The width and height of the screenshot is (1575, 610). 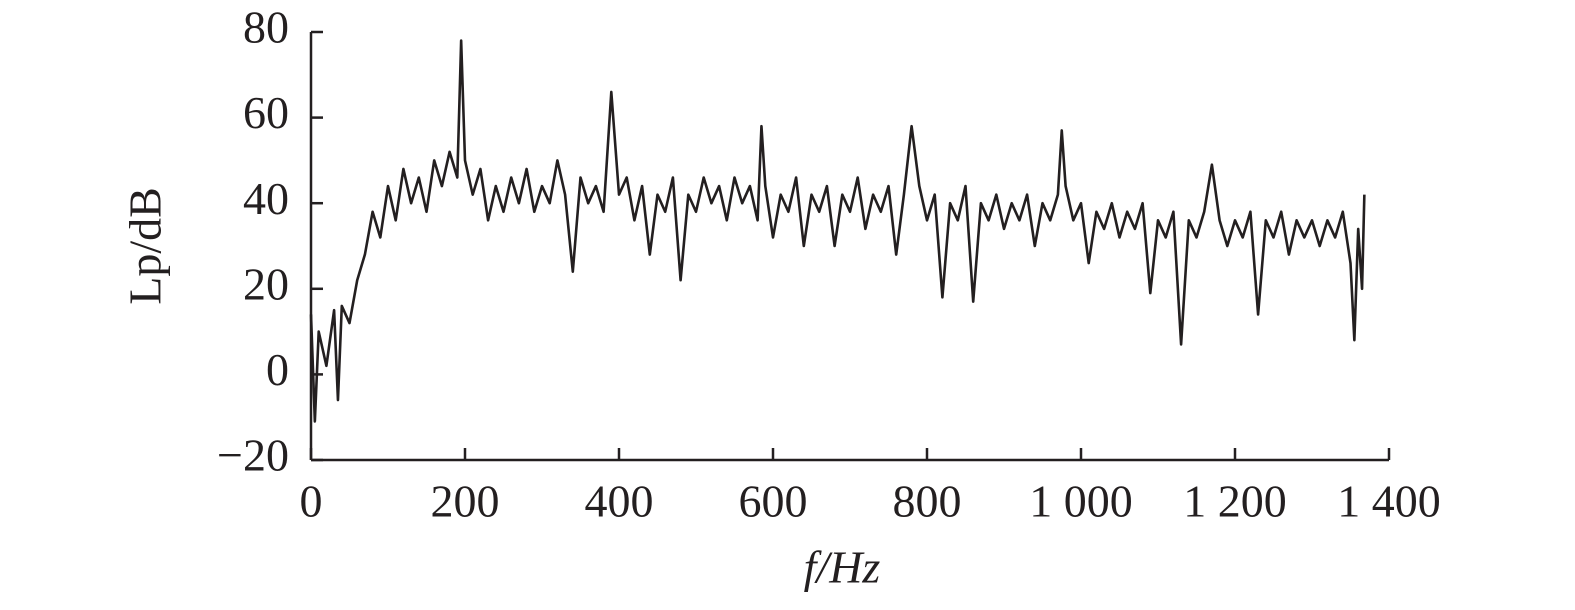 I want to click on y-tick-label: 60, so click(x=266, y=112).